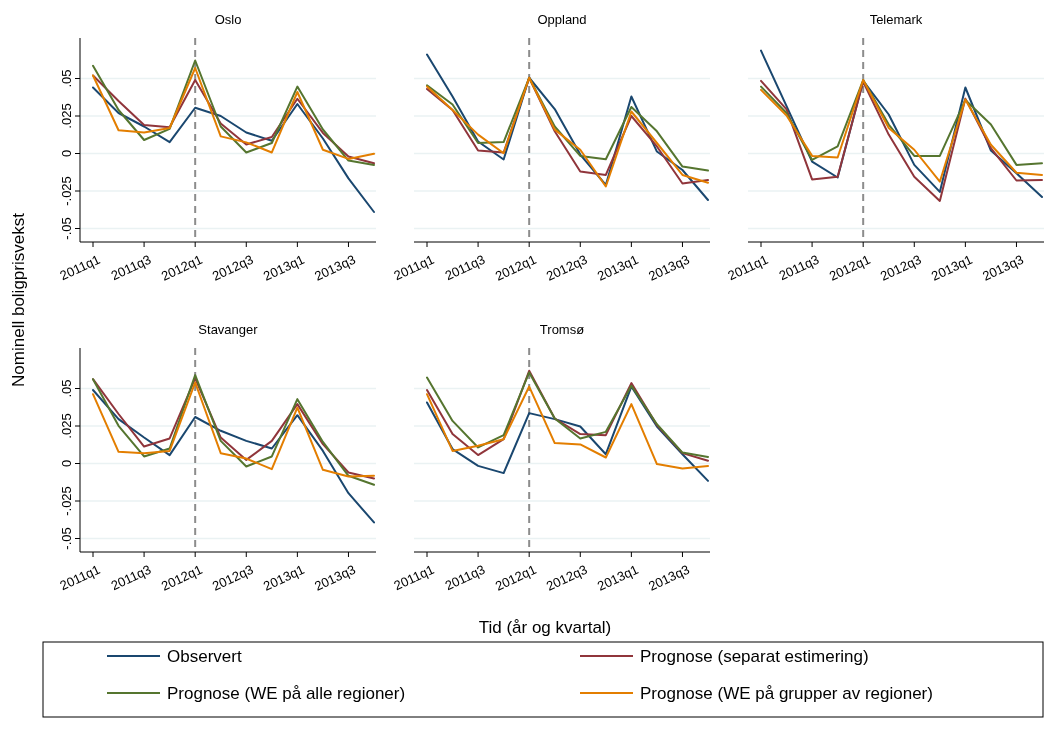  I want to click on chart-title: Telemark, so click(896, 19).